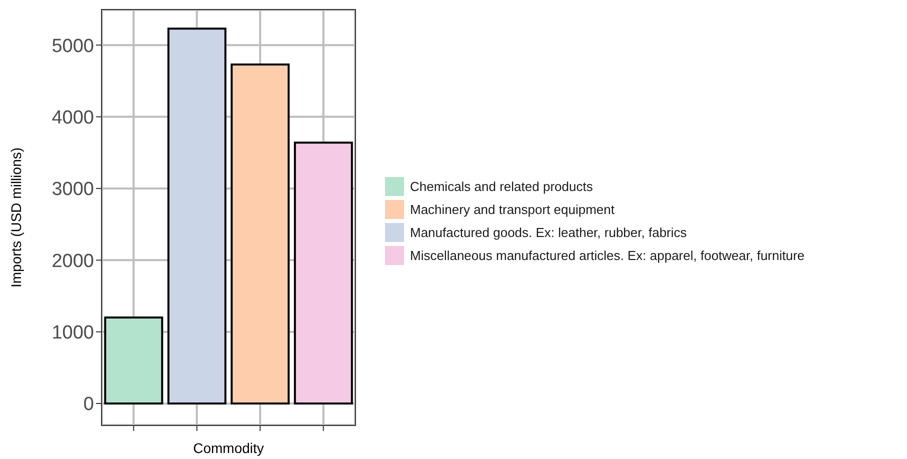 Image resolution: width=907 pixels, height=459 pixels. What do you see at coordinates (607, 255) in the screenshot?
I see `legend-label: Miscellaneous manufactured articles. Ex: apparel, footwear, furniture` at bounding box center [607, 255].